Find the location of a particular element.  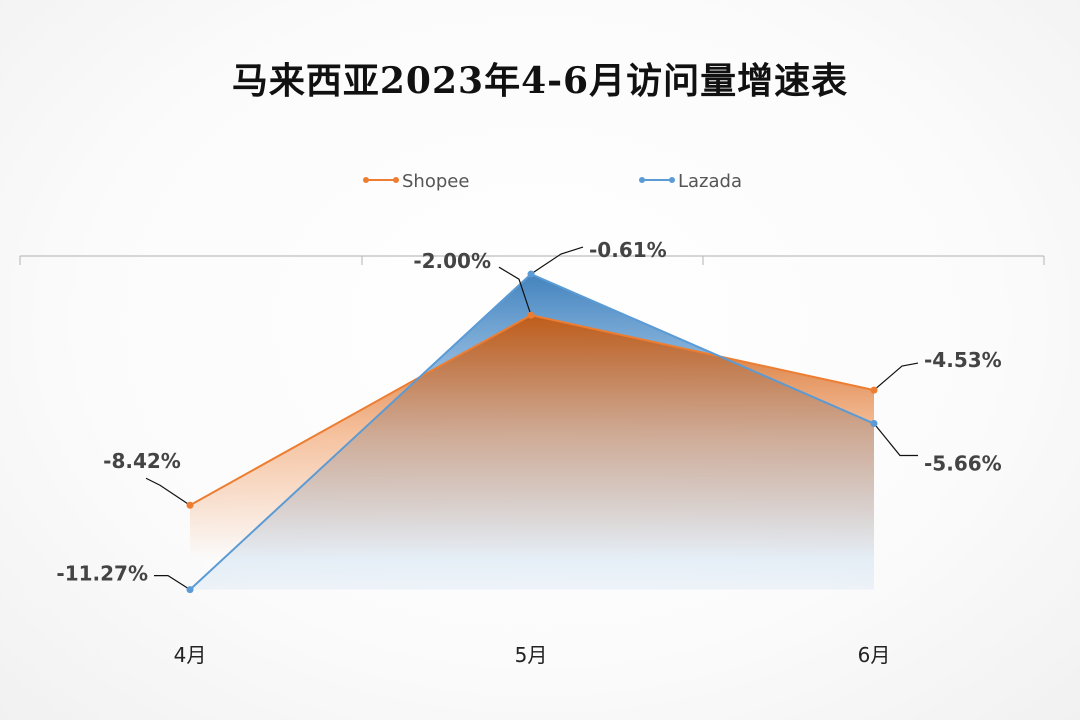

chart-title: 马来西亚2023年4-6月访问量增速表 is located at coordinates (540, 81).